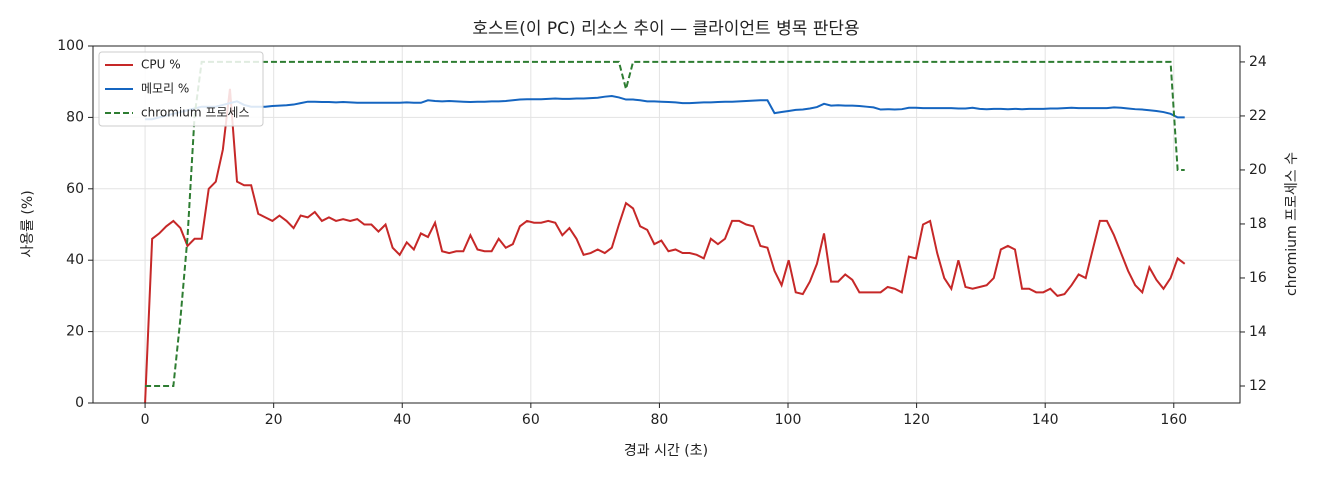 The width and height of the screenshot is (1320, 480). Describe the element at coordinates (1258, 170) in the screenshot. I see `y2-tick-label: 20` at that location.